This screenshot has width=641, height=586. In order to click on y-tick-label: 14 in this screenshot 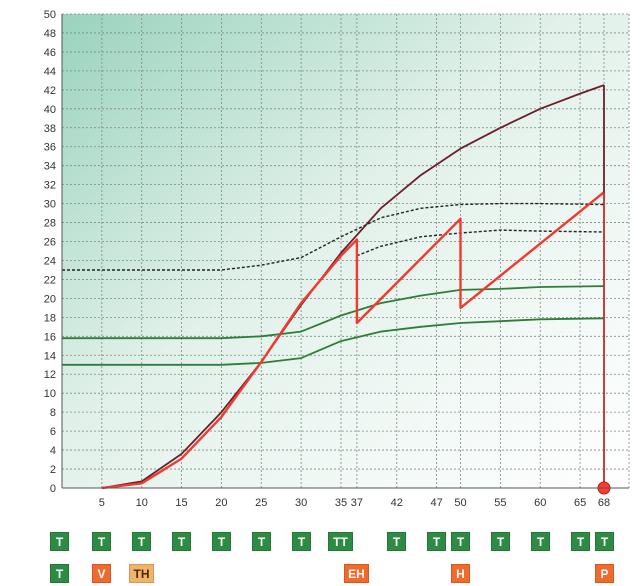, I will do `click(50, 356)`.